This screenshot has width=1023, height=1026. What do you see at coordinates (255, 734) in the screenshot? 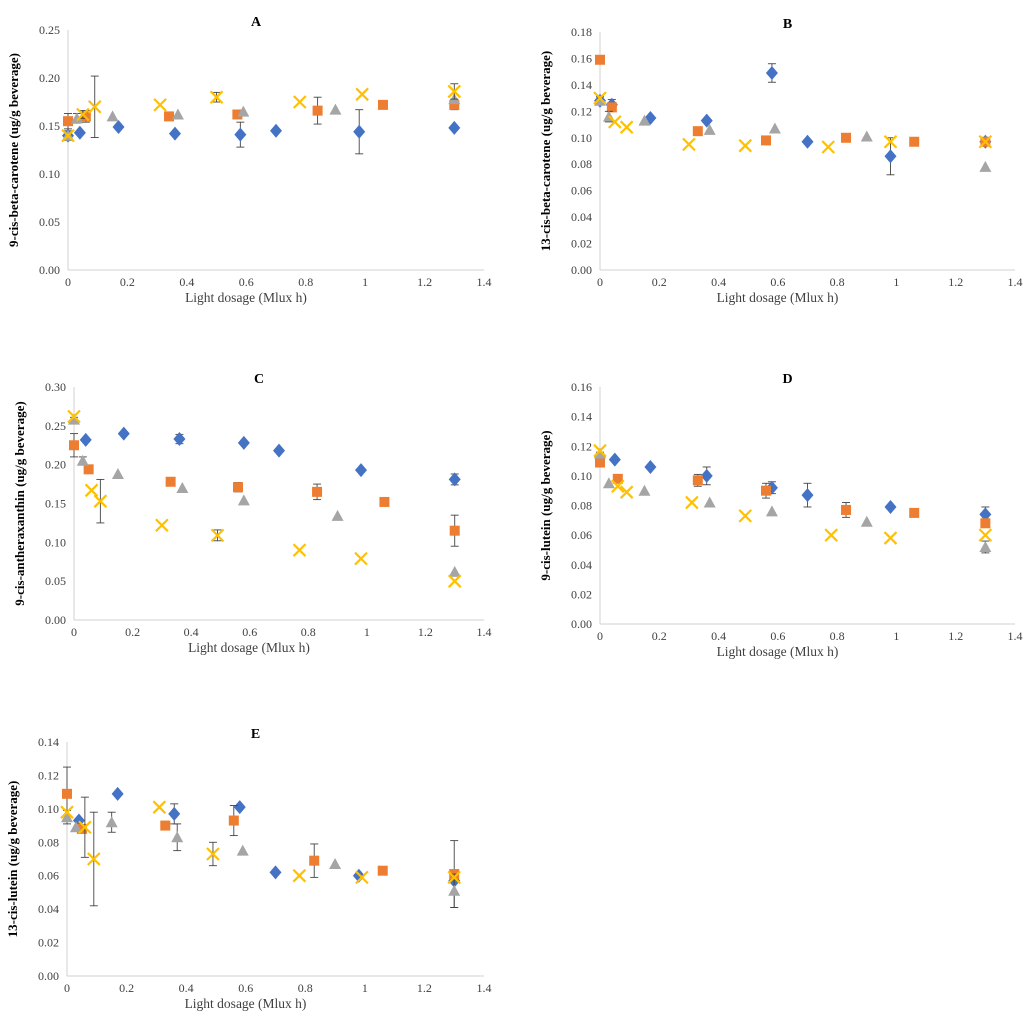
I see `chart-title: E` at bounding box center [255, 734].